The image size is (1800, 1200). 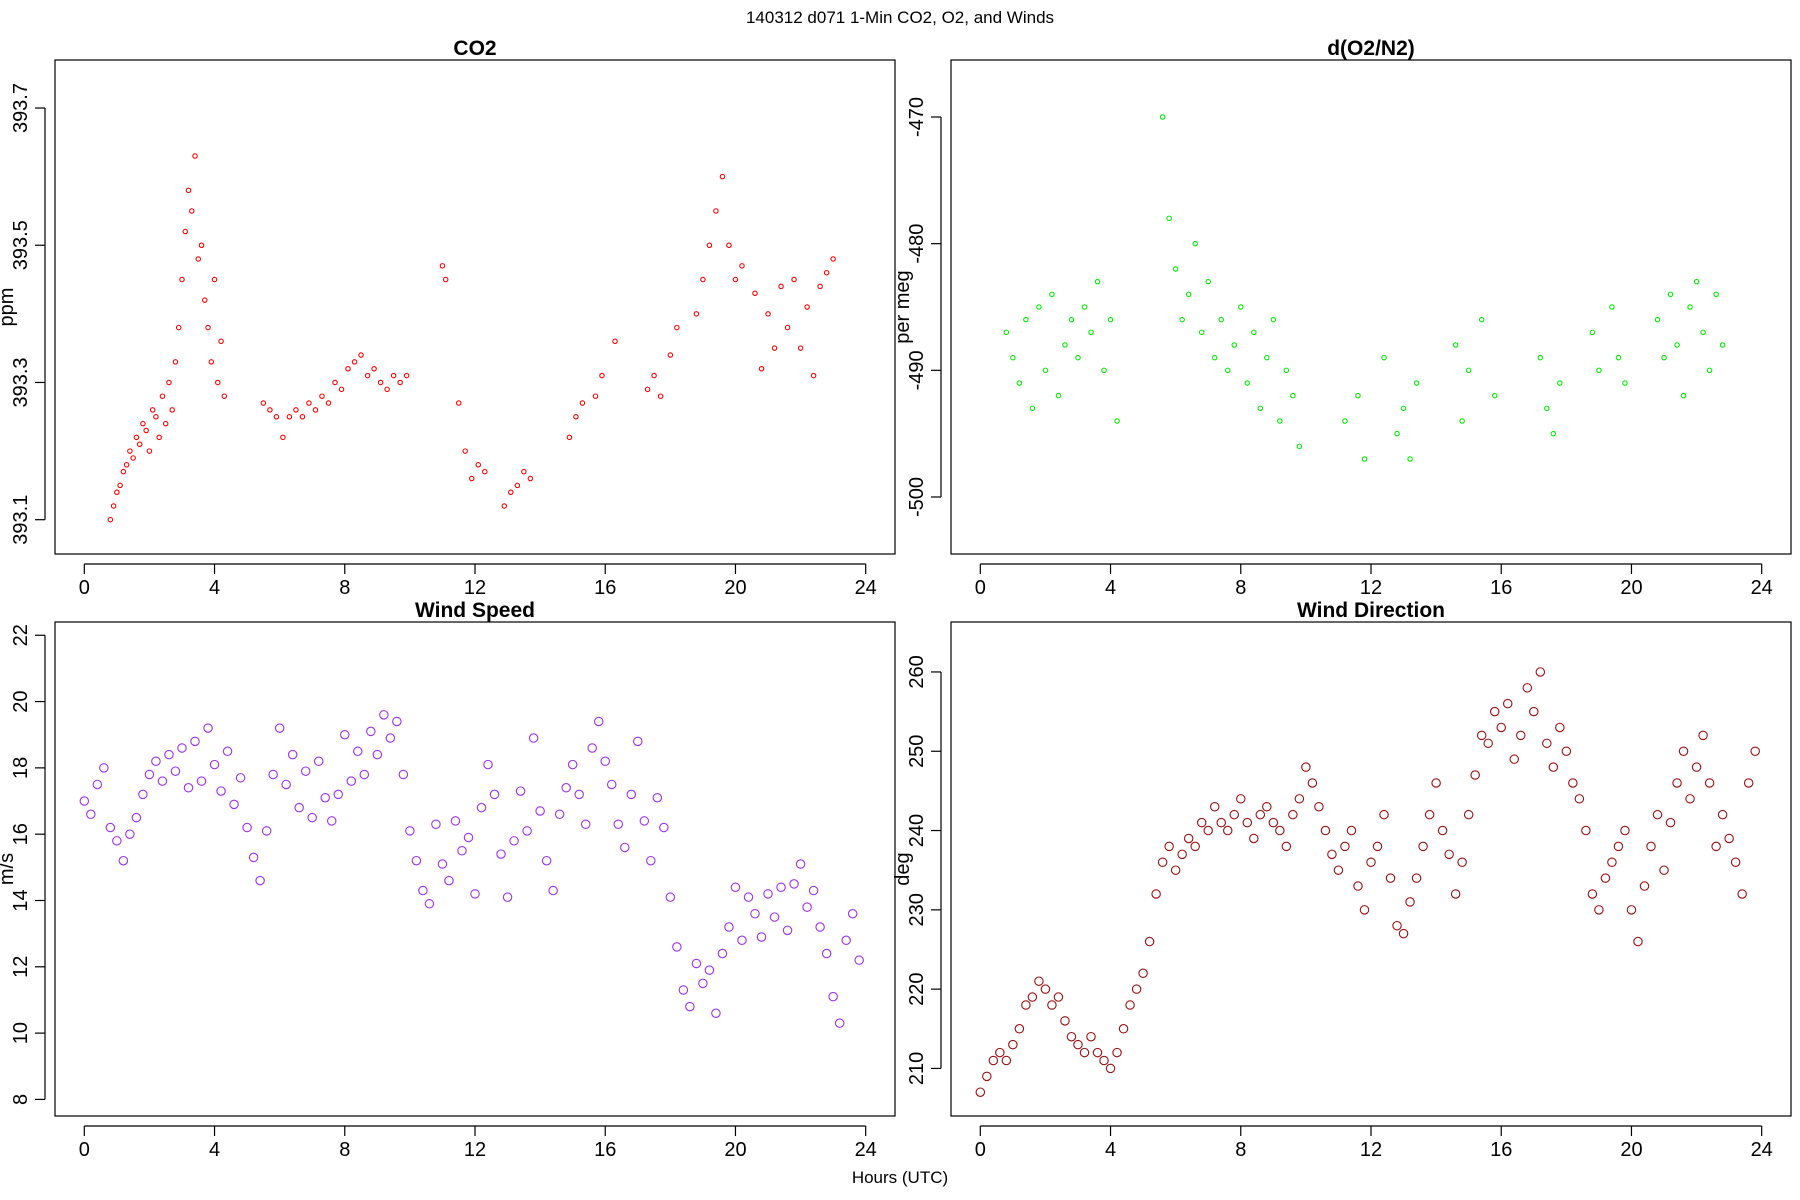 I want to click on co2-x-tick-label: 0, so click(x=84, y=588).